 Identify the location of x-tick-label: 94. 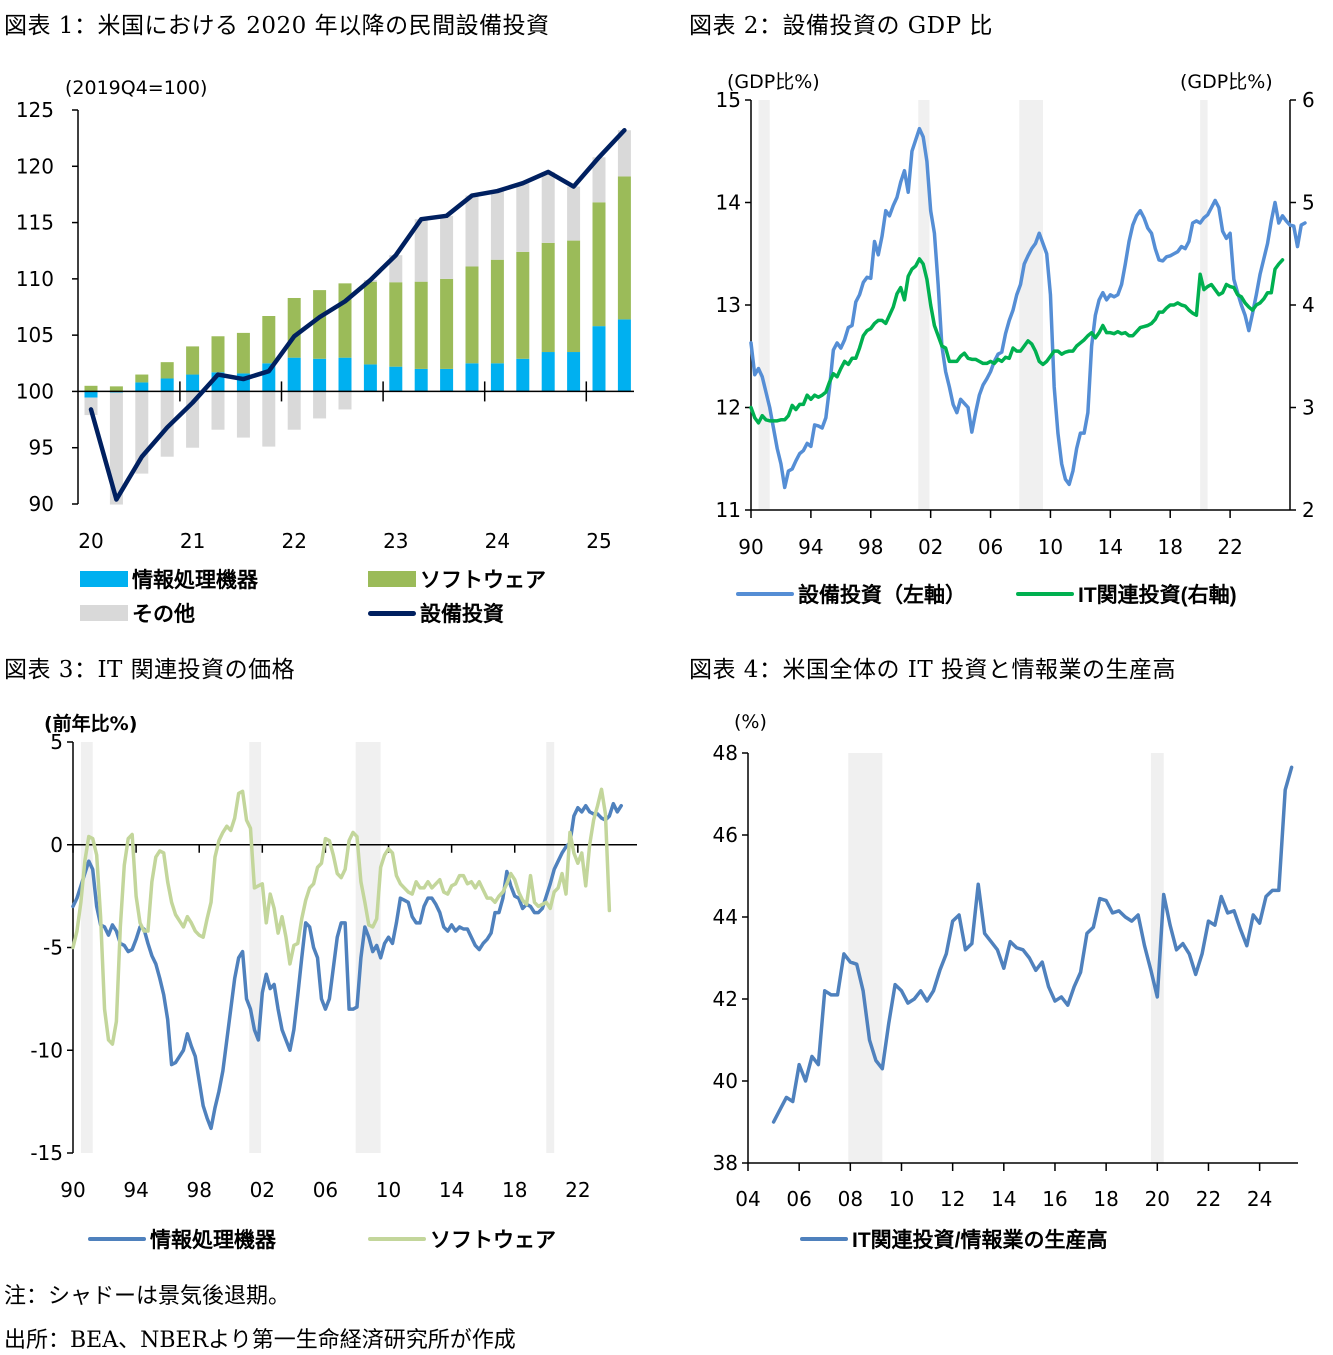
(135, 1190).